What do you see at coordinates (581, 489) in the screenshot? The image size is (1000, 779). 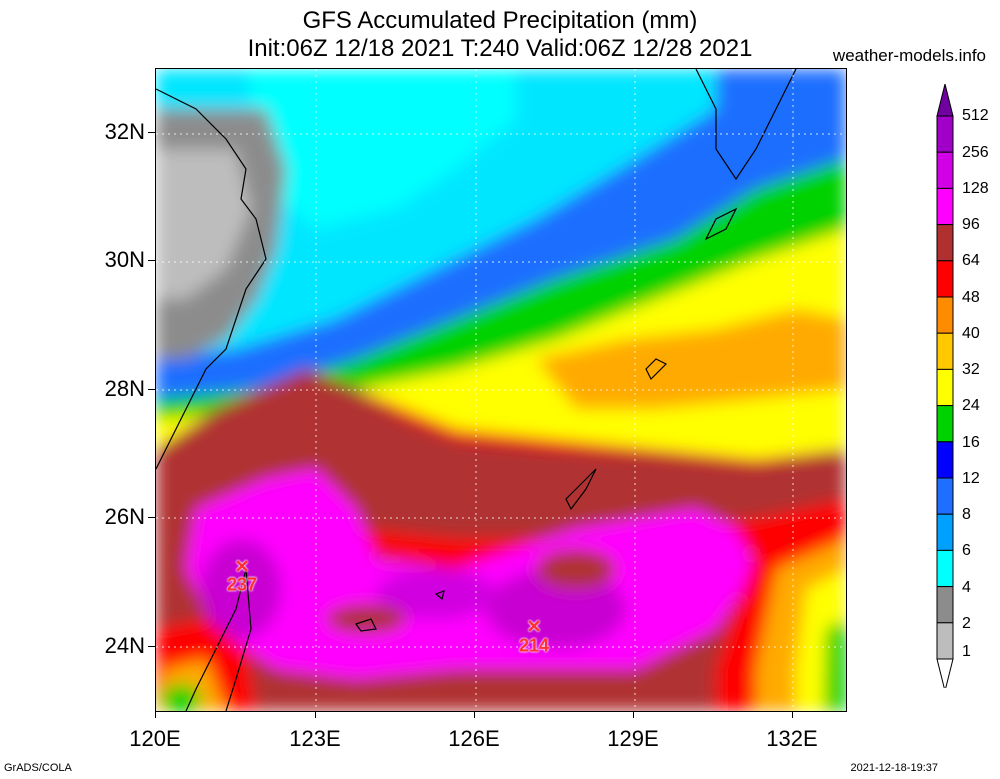 I see `okinawa-coastline` at bounding box center [581, 489].